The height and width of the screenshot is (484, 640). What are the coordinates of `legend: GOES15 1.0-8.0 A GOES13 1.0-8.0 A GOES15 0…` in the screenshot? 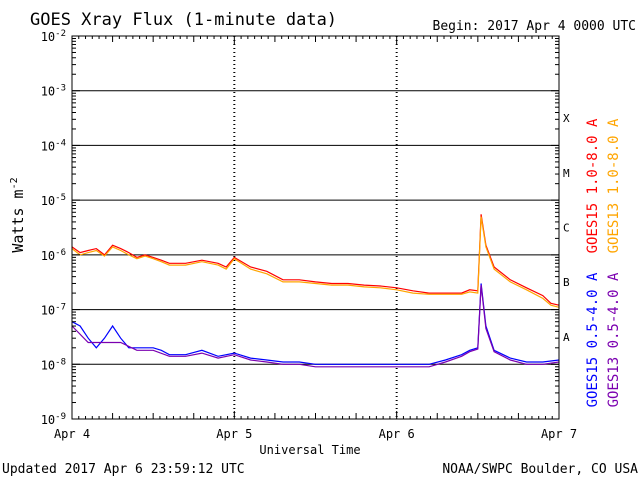 It's located at (603, 262).